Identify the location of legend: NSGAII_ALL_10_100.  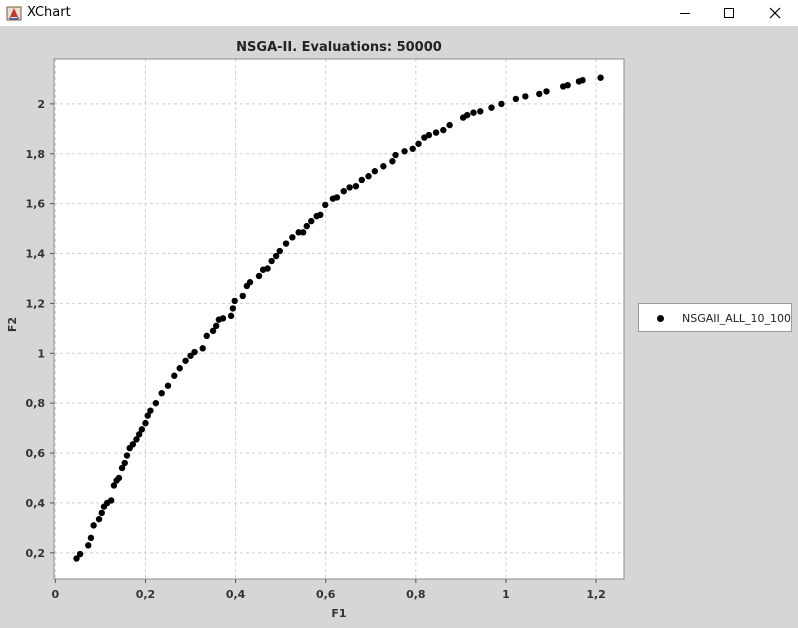
(715, 317).